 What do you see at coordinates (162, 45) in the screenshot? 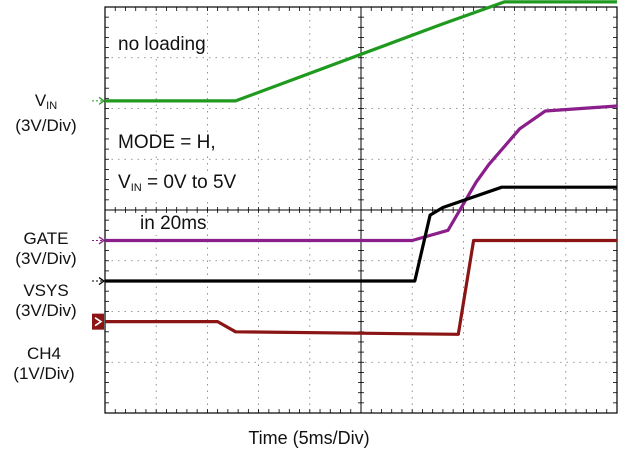
I see `annotation-no-loading: no loading` at bounding box center [162, 45].